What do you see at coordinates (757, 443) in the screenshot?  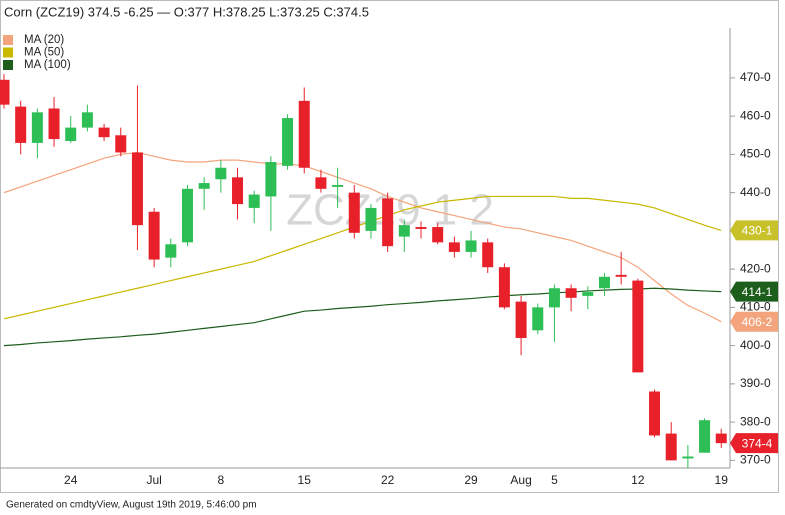 I see `price-tag-label: 374-4` at bounding box center [757, 443].